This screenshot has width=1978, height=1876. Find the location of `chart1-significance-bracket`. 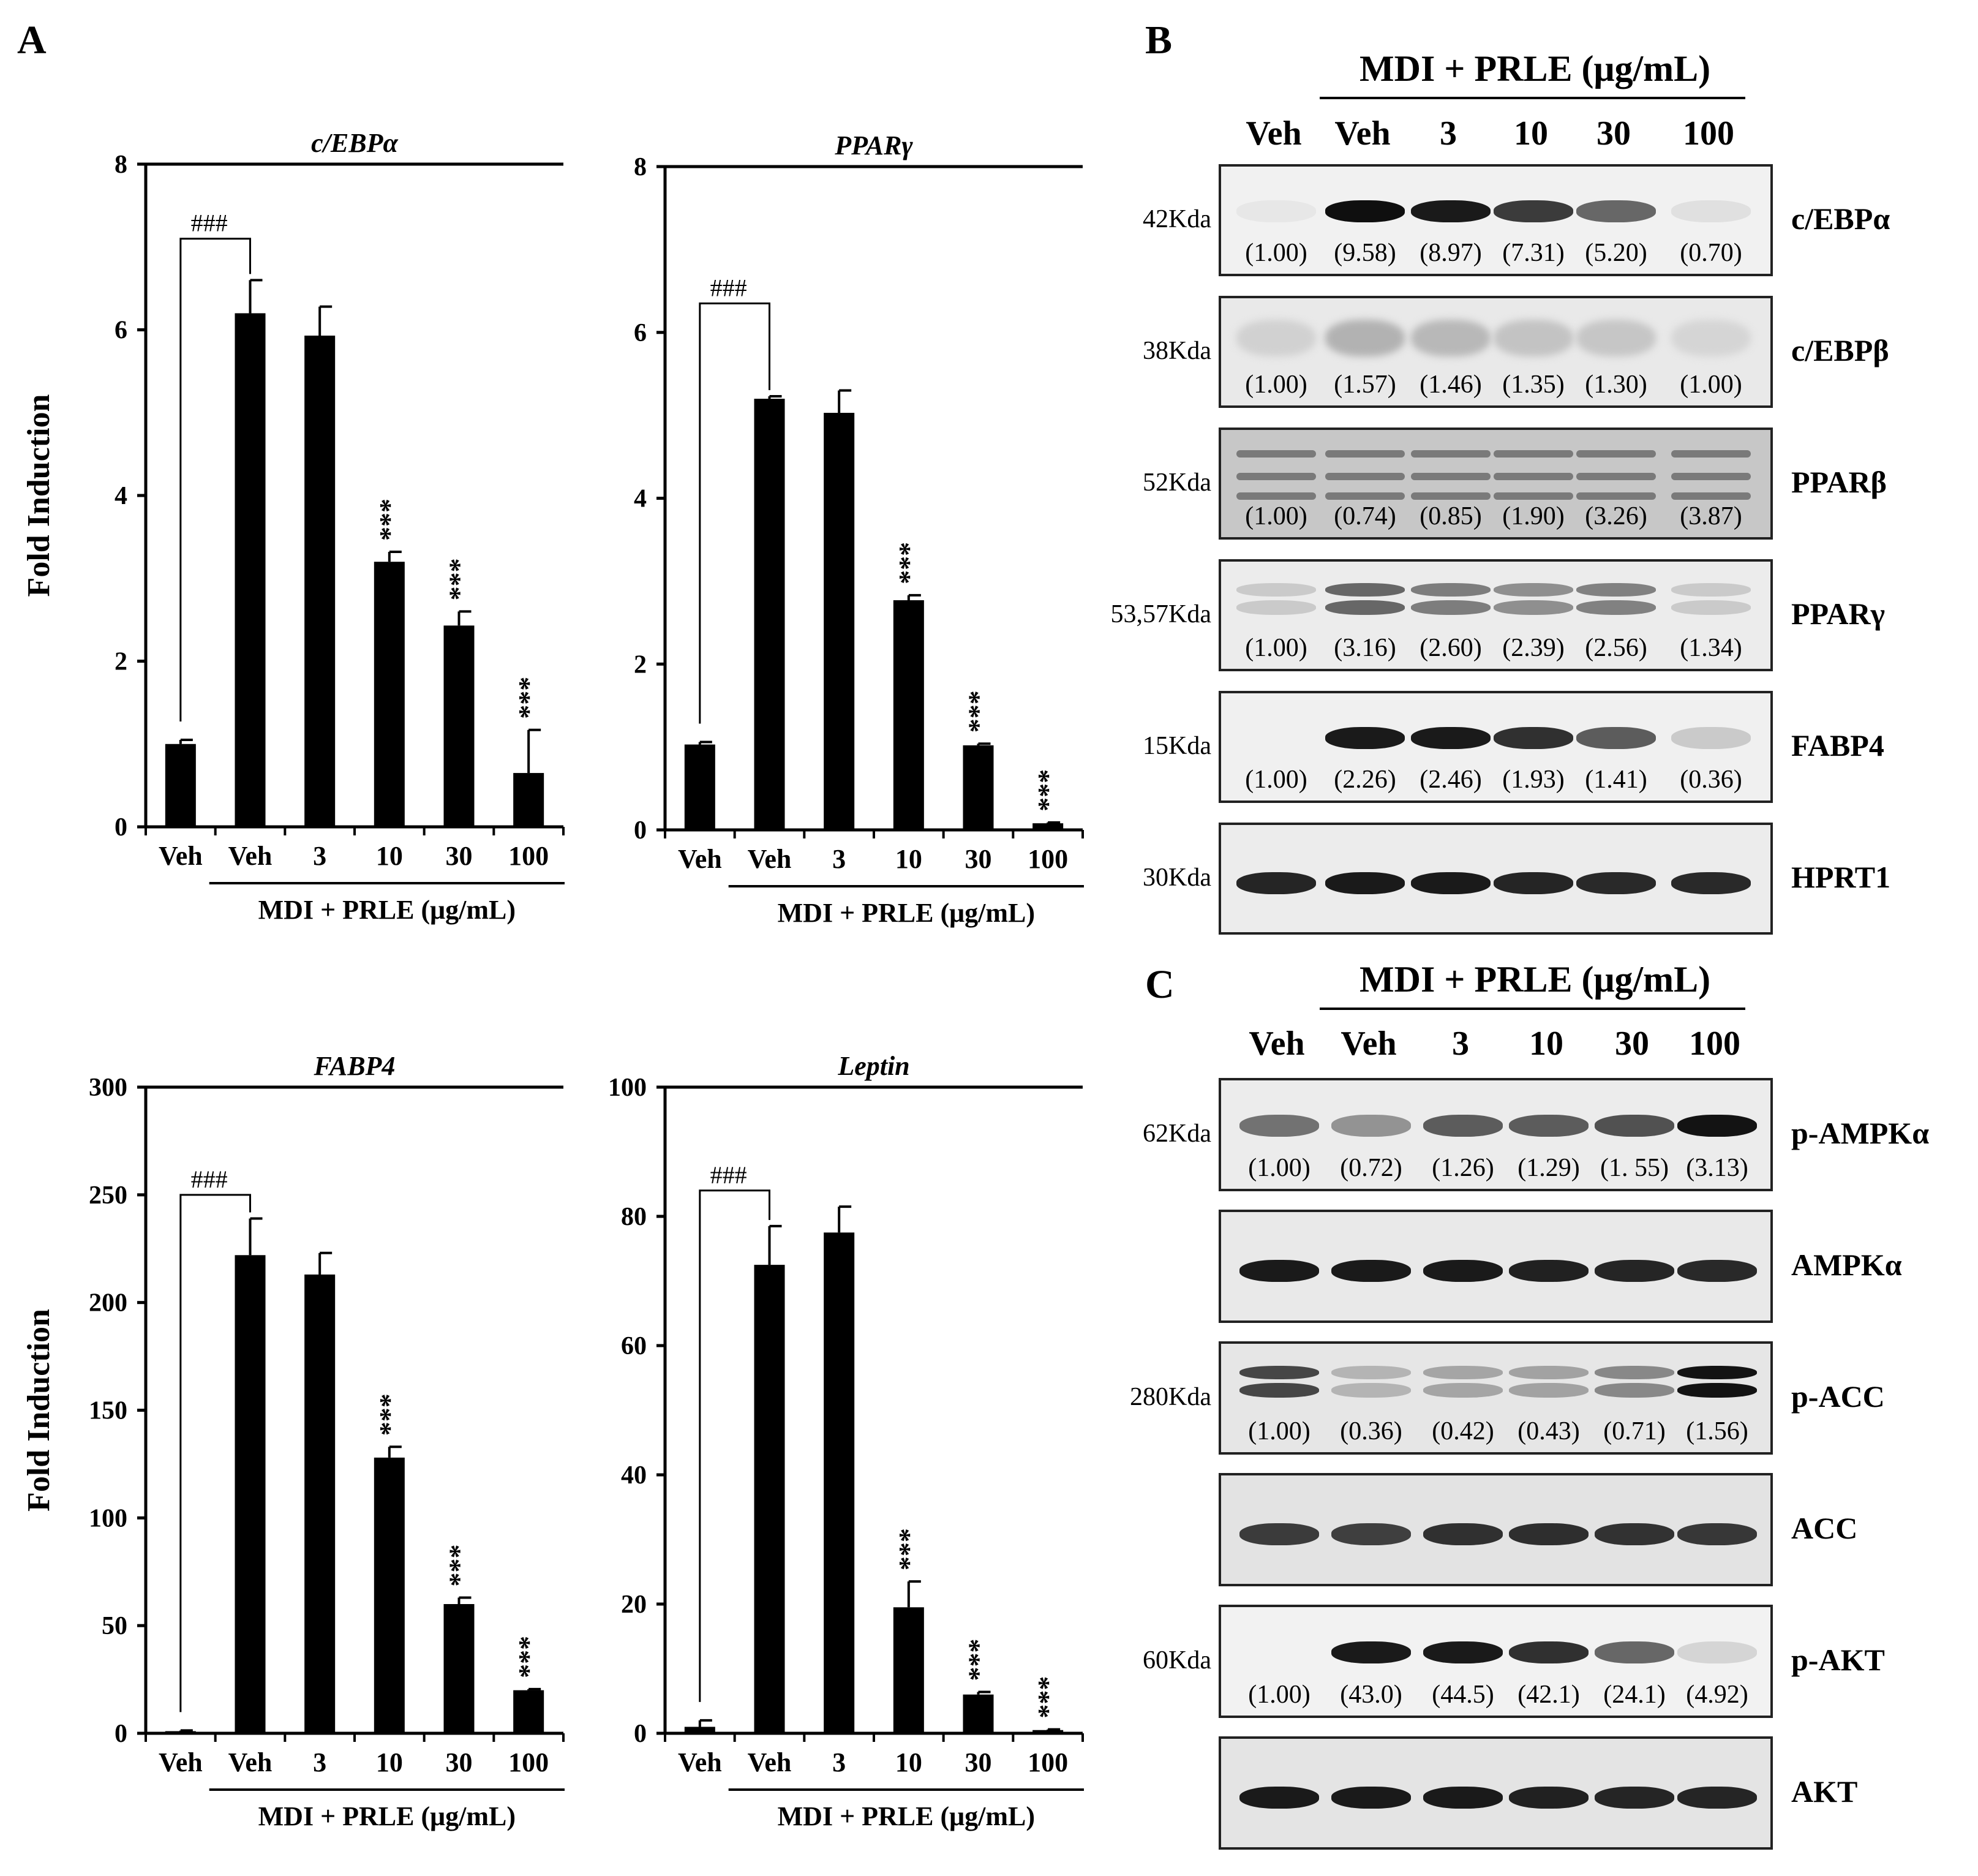

chart1-significance-bracket is located at coordinates (215, 479).